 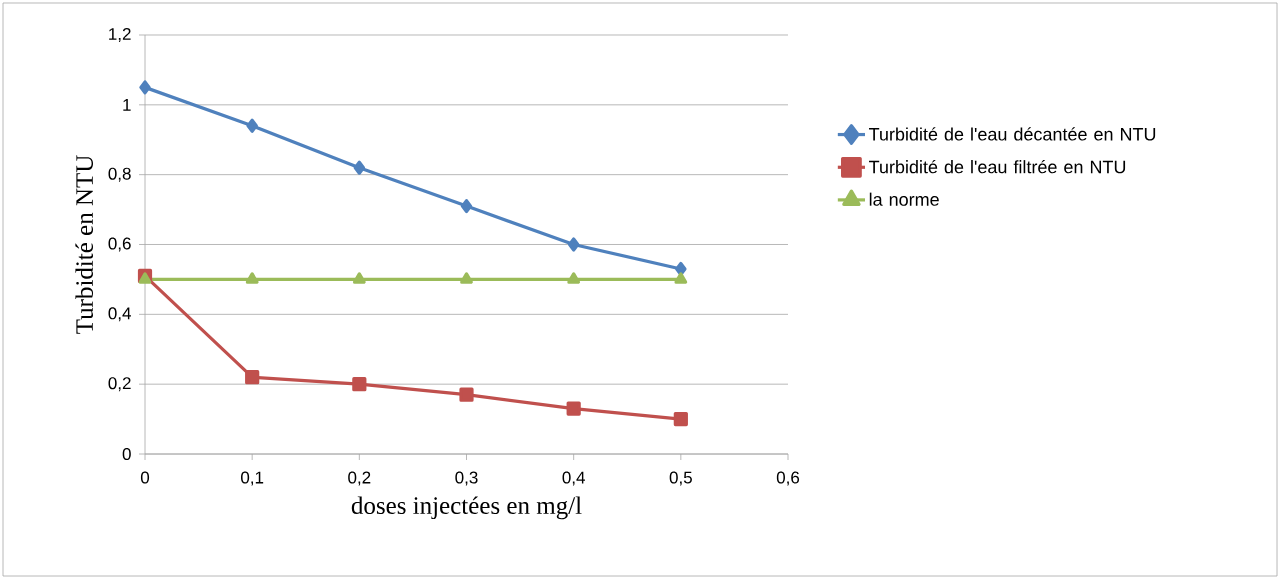 What do you see at coordinates (126, 454) in the screenshot?
I see `y-tick-label: 0` at bounding box center [126, 454].